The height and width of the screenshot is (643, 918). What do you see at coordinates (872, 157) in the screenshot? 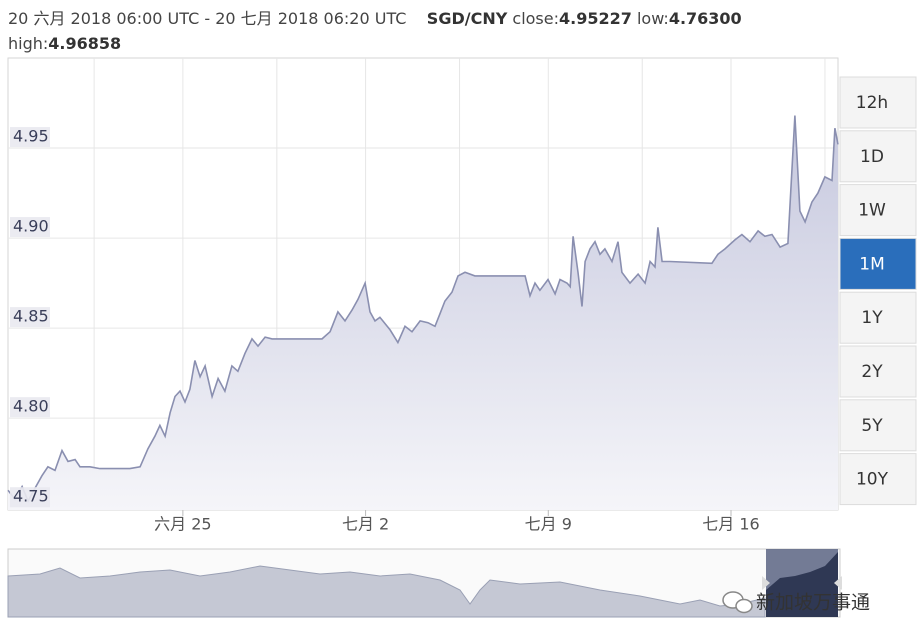
I see `range-button-label: 1D` at bounding box center [872, 157].